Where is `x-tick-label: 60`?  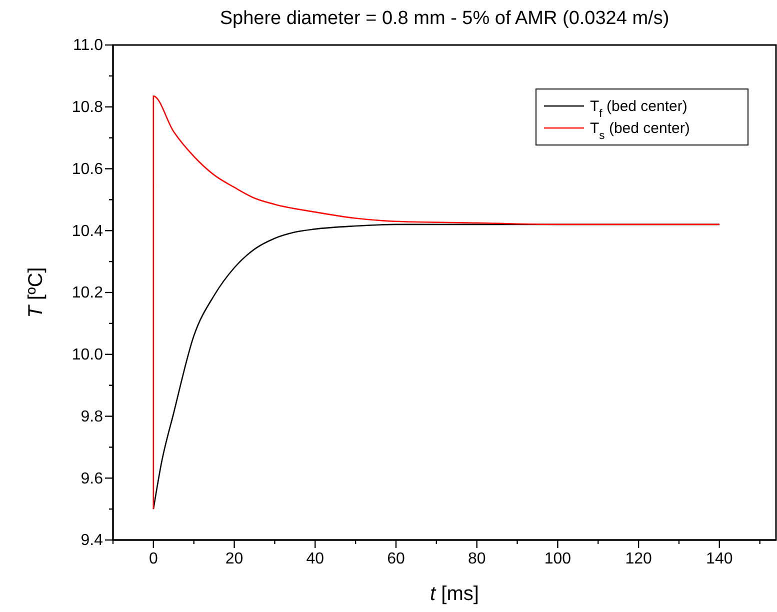
x-tick-label: 60 is located at coordinates (396, 559).